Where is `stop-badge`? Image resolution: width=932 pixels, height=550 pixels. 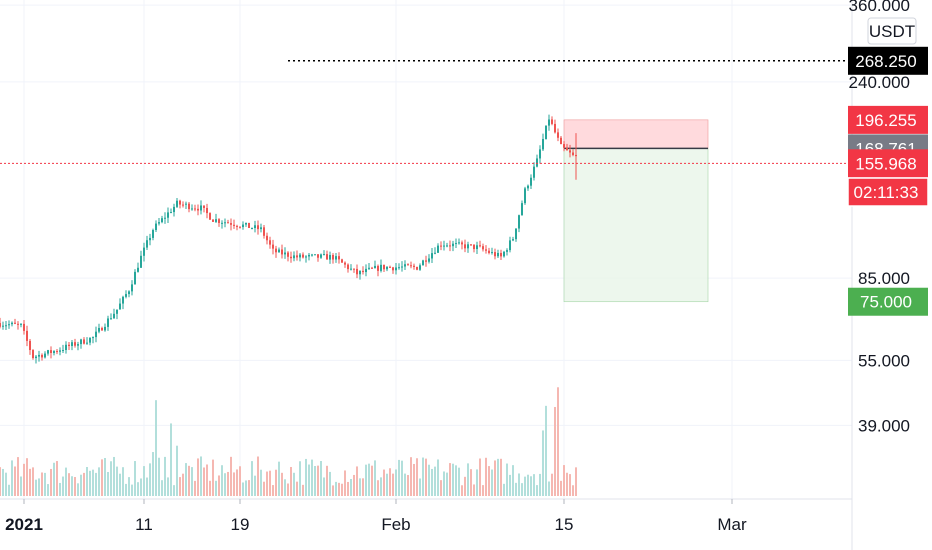 stop-badge is located at coordinates (888, 119).